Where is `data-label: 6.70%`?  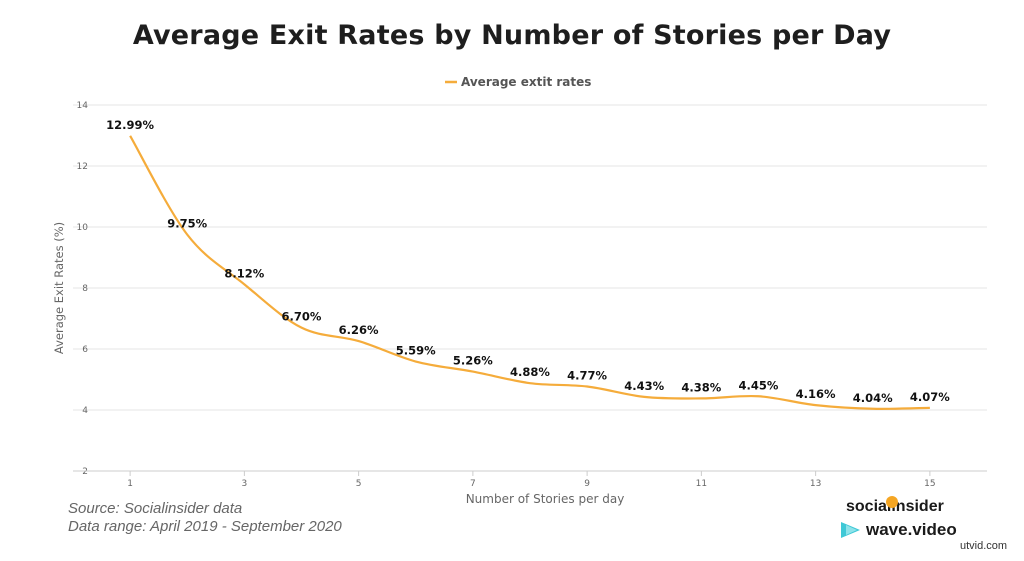 data-label: 6.70% is located at coordinates (302, 317).